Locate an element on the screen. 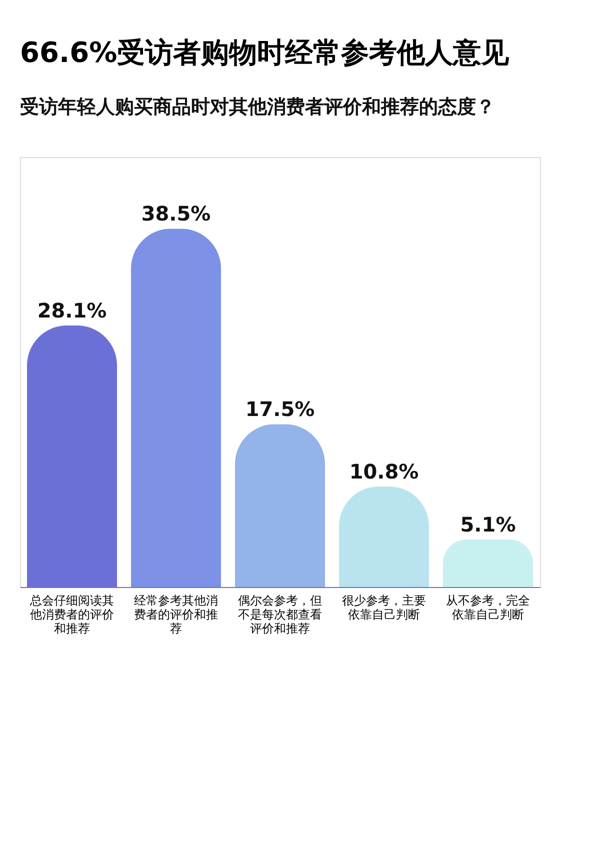 This screenshot has width=600, height=850. data-label: 28.1% is located at coordinates (72, 310).